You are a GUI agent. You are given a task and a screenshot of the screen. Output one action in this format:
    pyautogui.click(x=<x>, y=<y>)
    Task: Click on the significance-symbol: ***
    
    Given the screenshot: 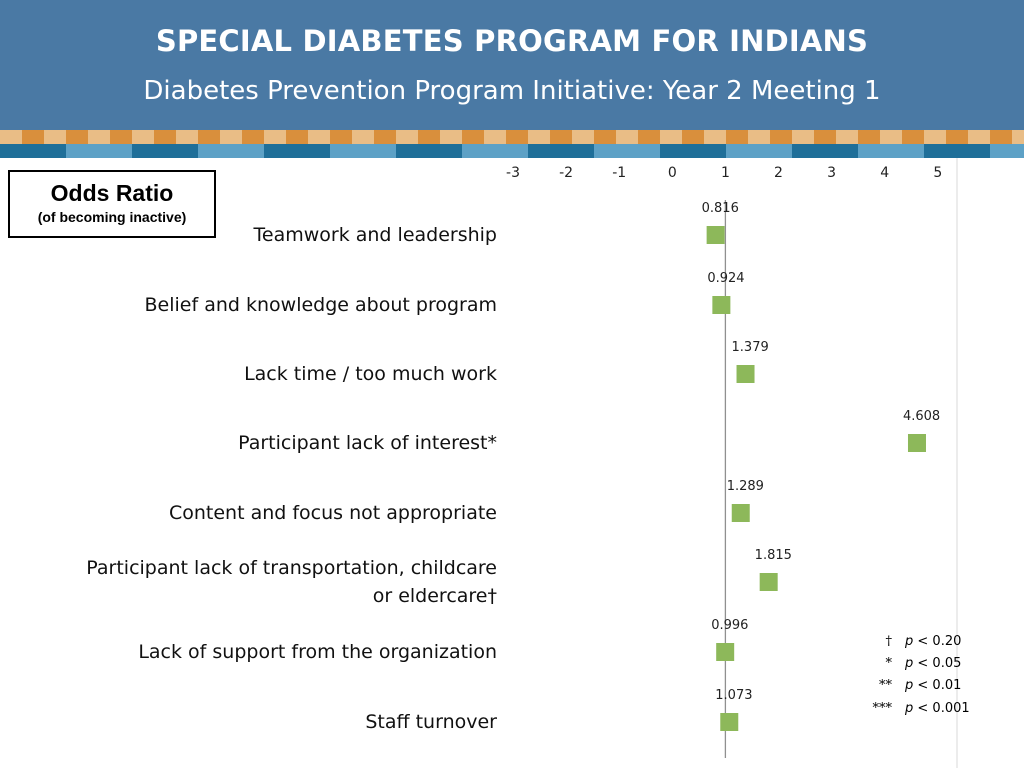 What is the action you would take?
    pyautogui.click(x=882, y=708)
    